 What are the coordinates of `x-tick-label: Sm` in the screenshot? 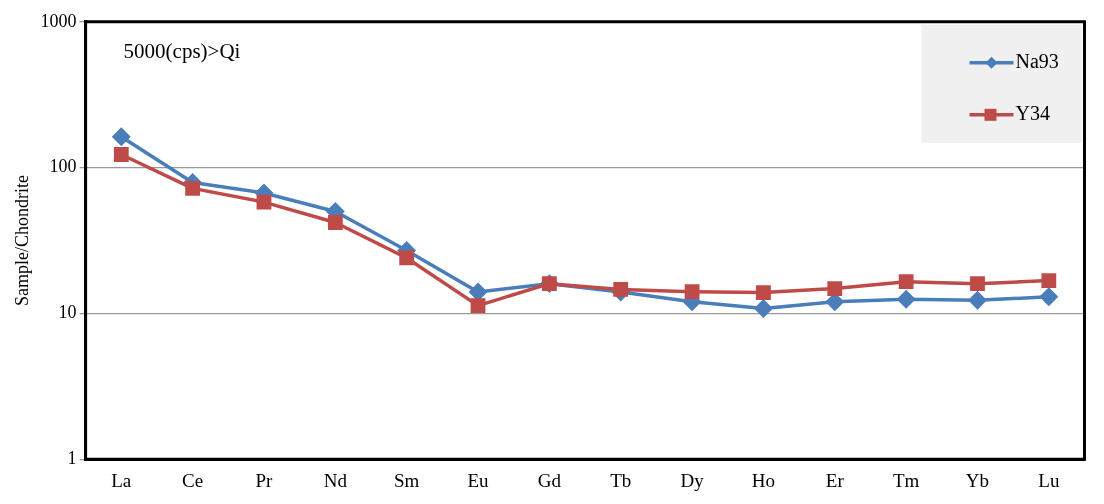 It's located at (407, 480).